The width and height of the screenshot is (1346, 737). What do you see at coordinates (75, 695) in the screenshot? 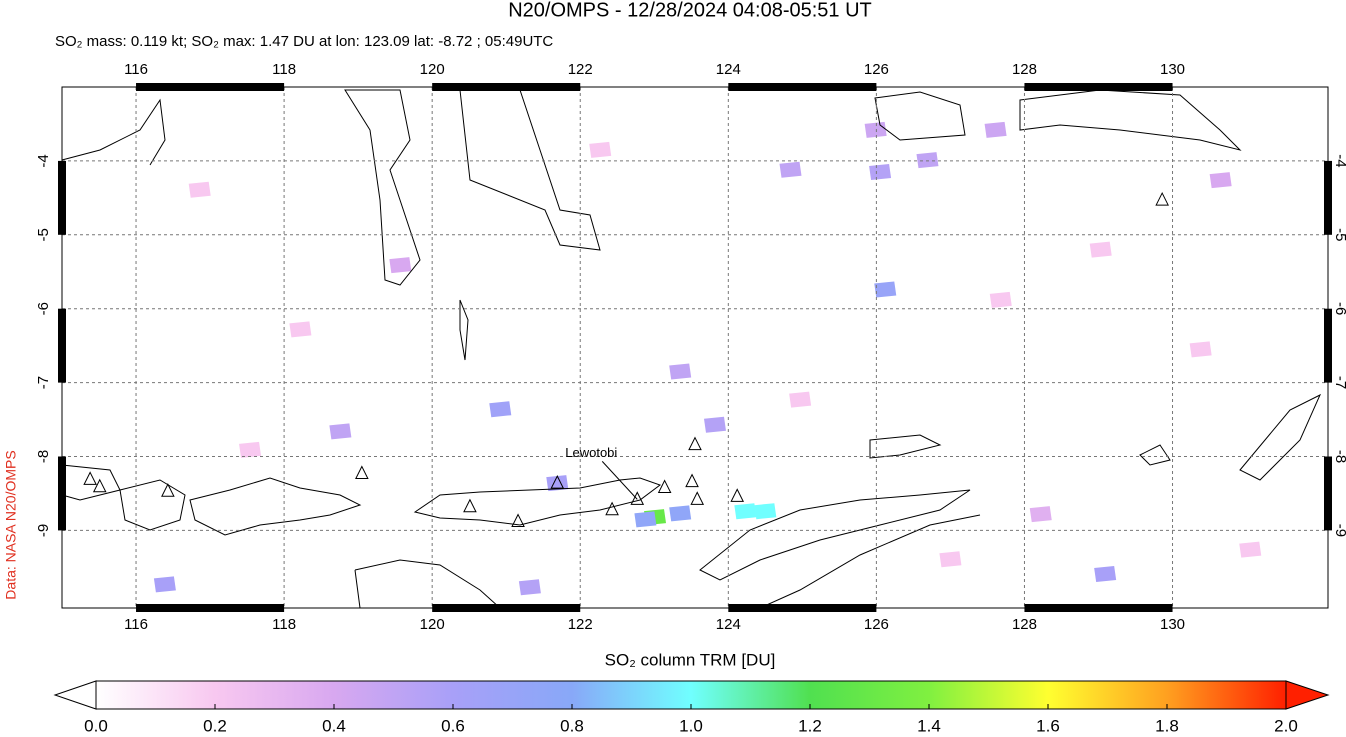
I see `colorbar-low-end` at bounding box center [75, 695].